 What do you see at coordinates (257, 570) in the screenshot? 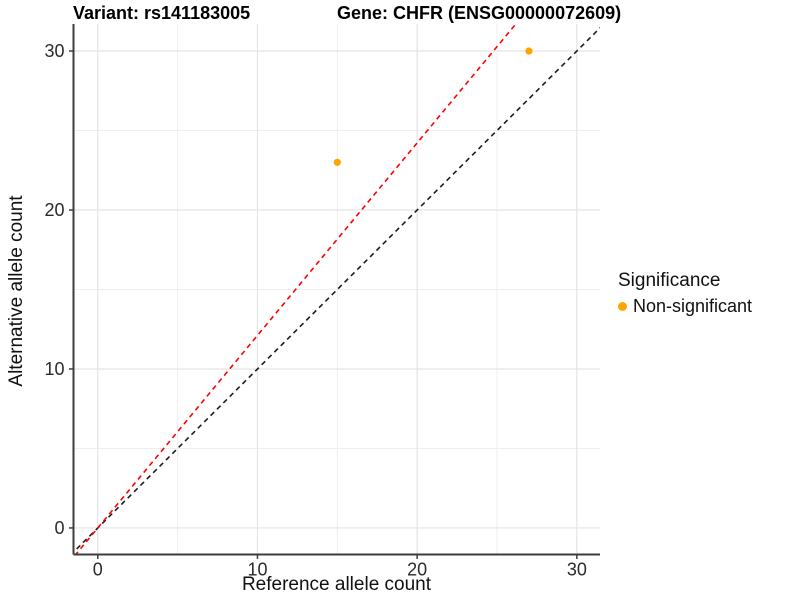
I see `x-tick-label: 10` at bounding box center [257, 570].